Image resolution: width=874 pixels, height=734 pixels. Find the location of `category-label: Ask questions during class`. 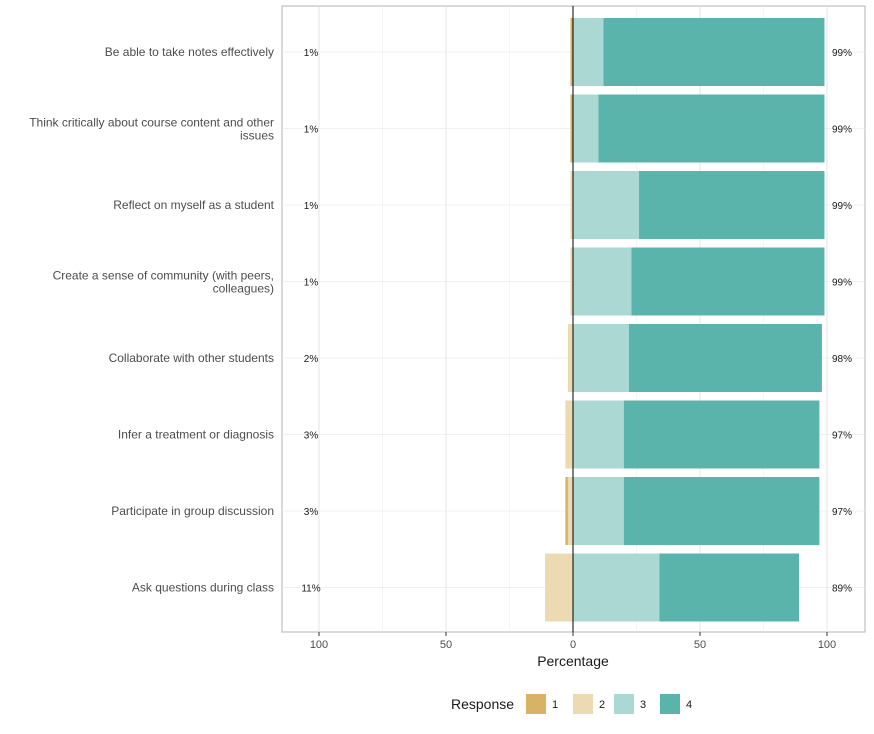

category-label: Ask questions during class is located at coordinates (203, 588).